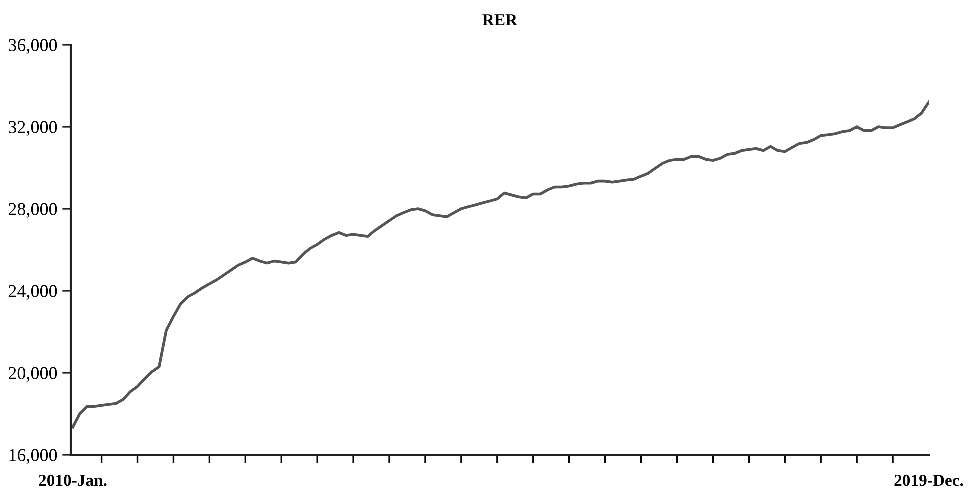  I want to click on y-tick-label: 36,000, so click(33, 46).